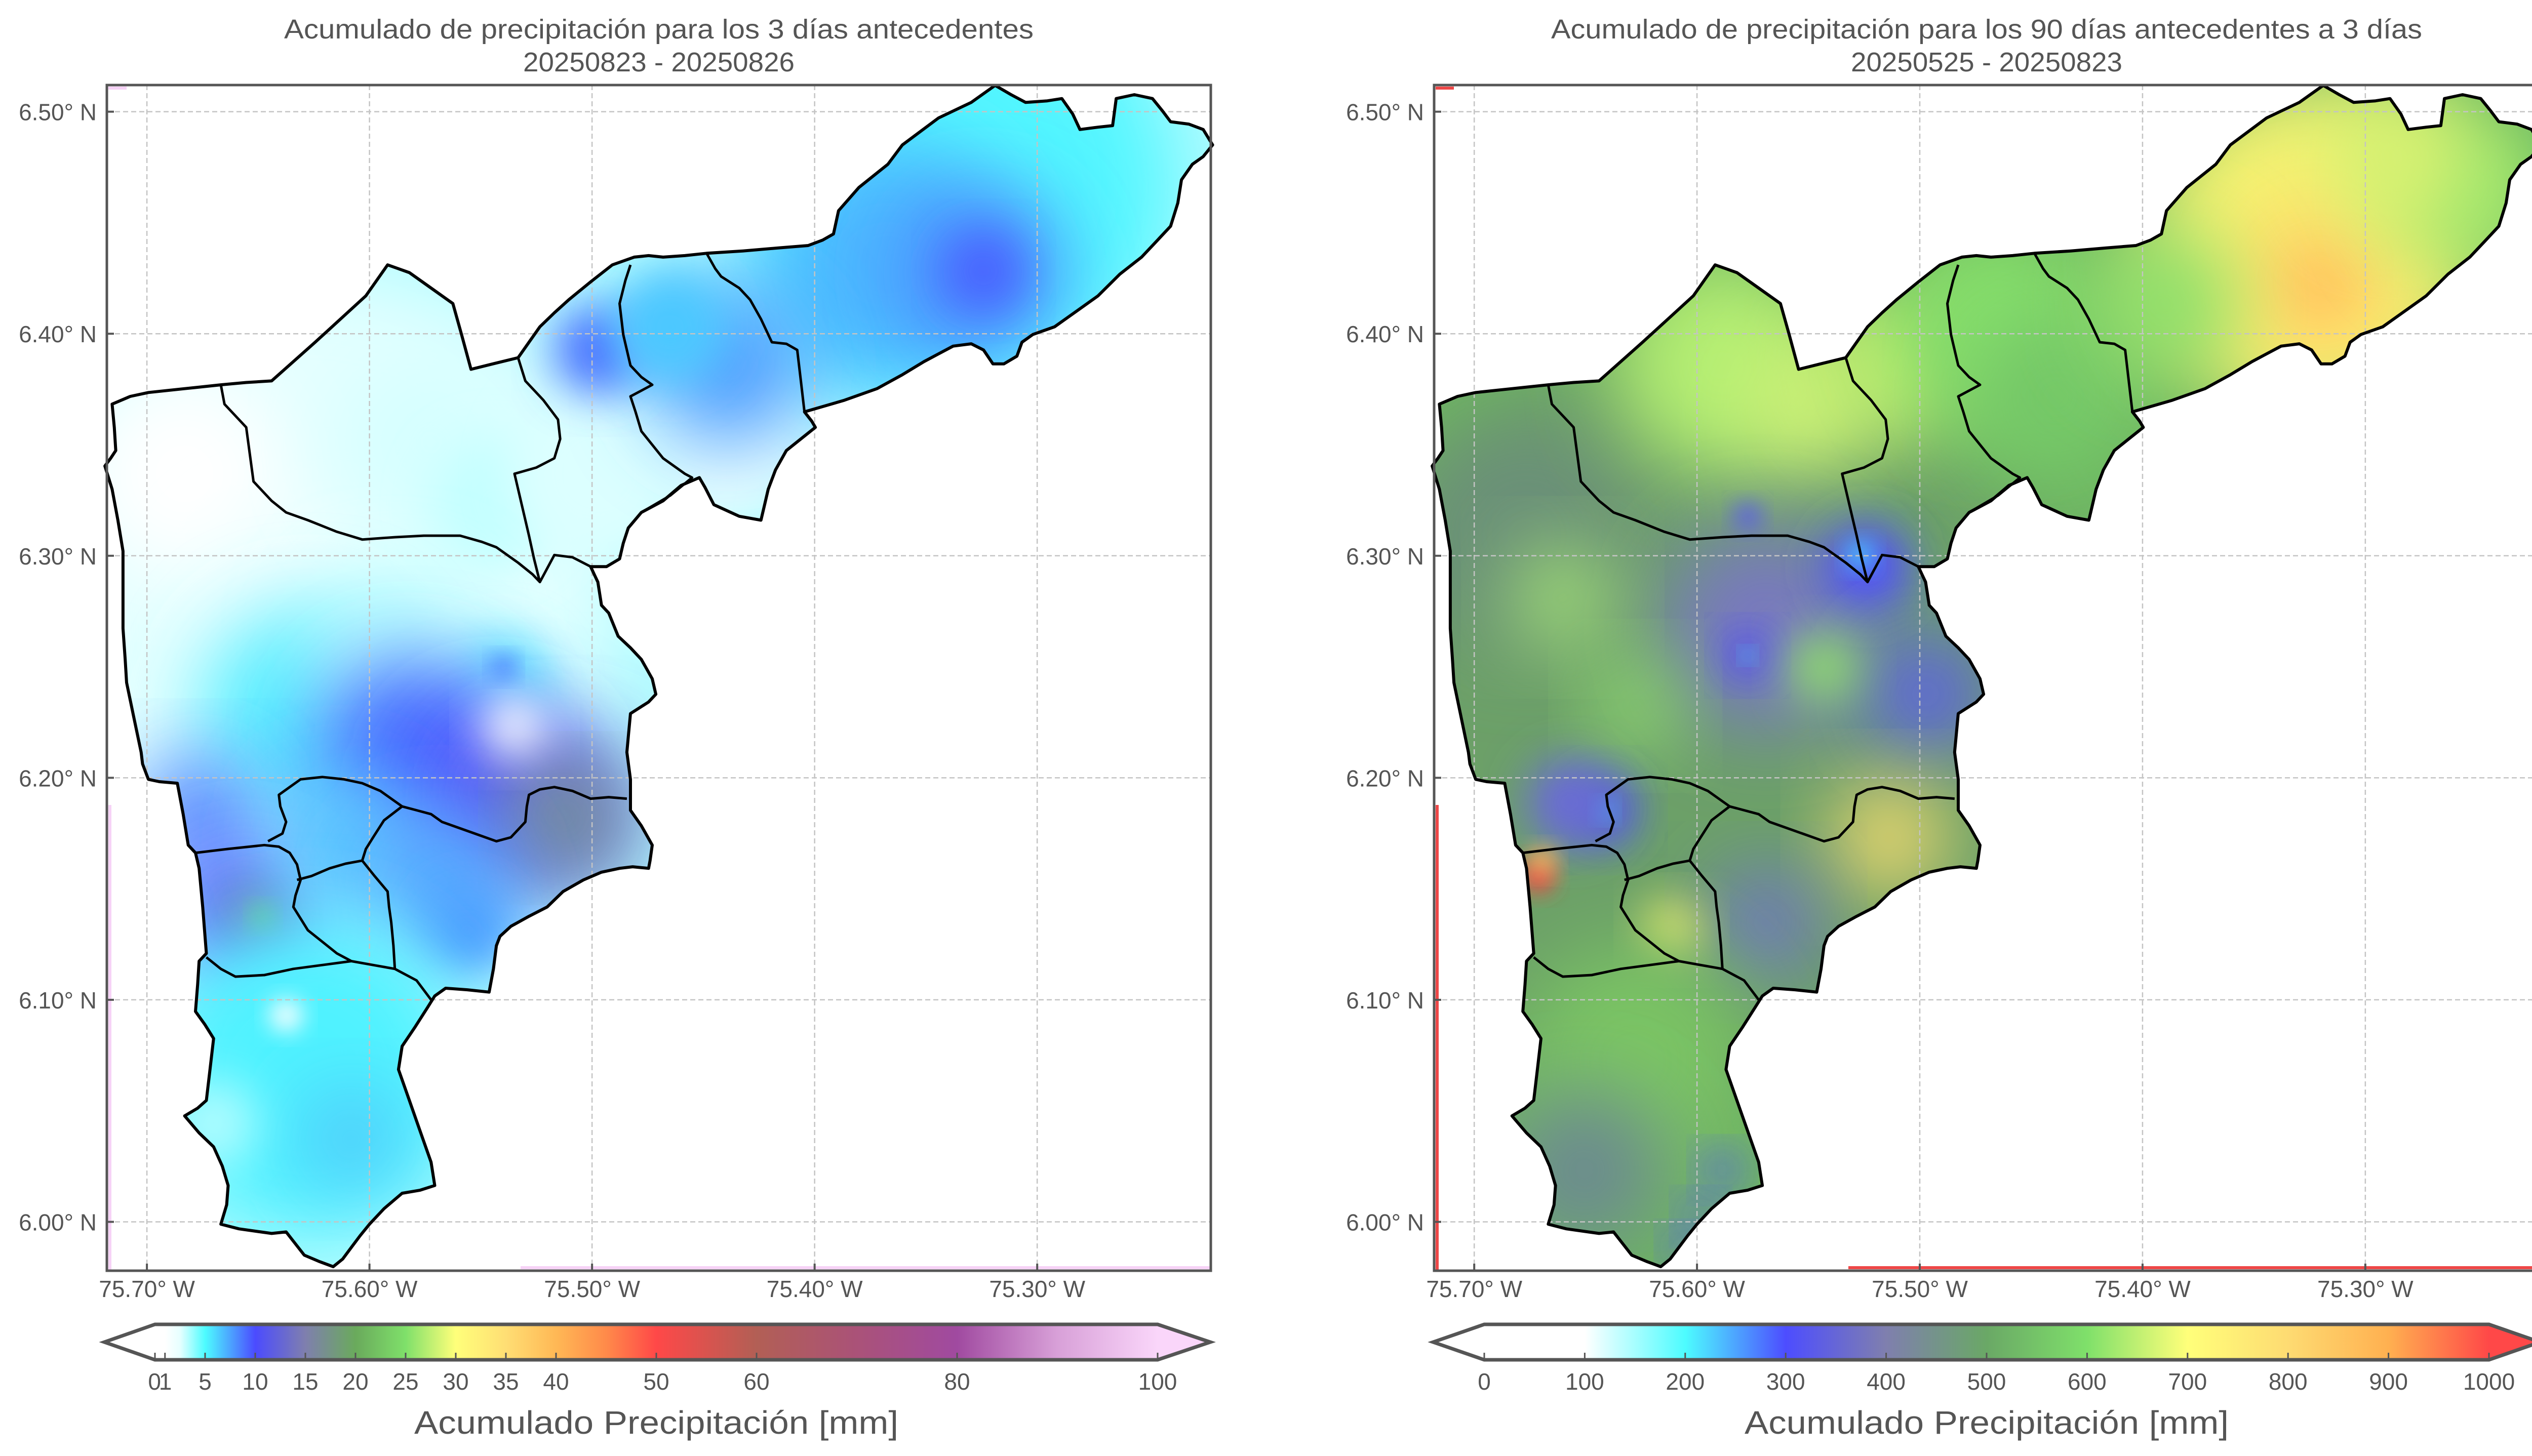 This screenshot has height=1456, width=2532. What do you see at coordinates (147, 1289) in the screenshot?
I see `x-tick-label: 75.70° W` at bounding box center [147, 1289].